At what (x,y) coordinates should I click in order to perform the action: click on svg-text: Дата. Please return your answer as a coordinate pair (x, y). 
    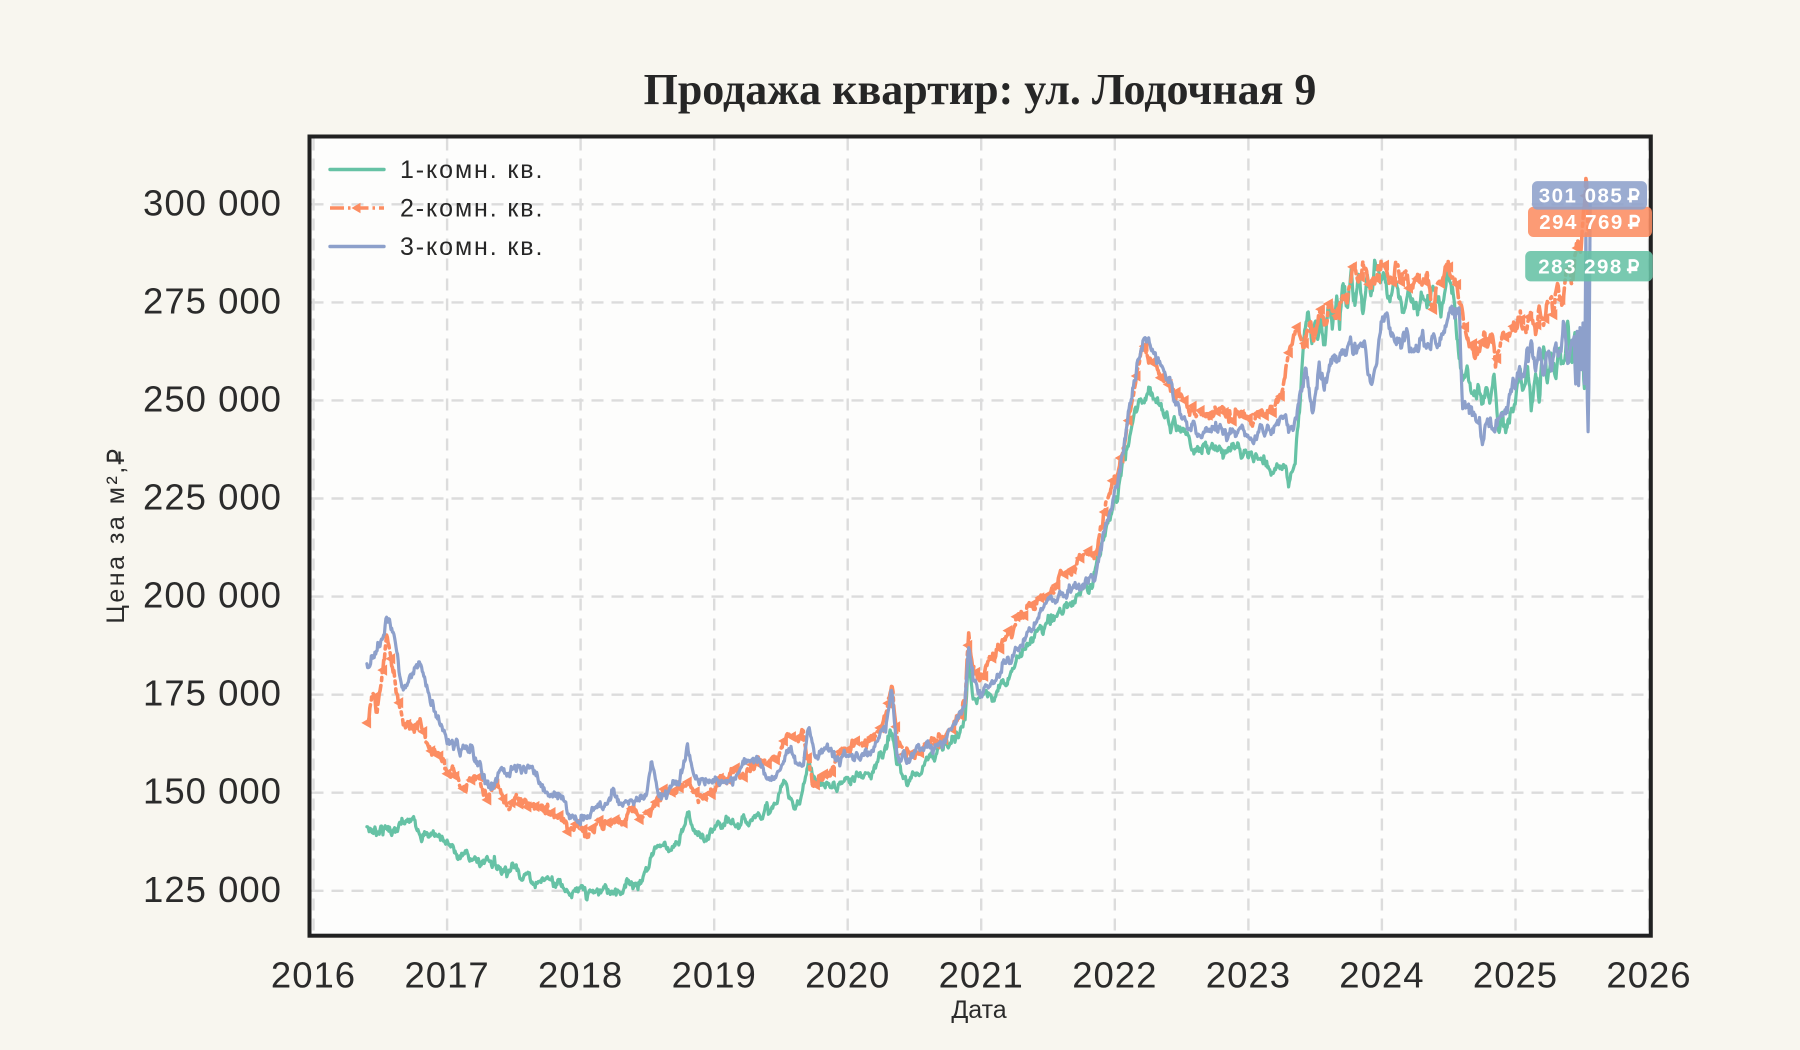
    Looking at the image, I should click on (978, 1010).